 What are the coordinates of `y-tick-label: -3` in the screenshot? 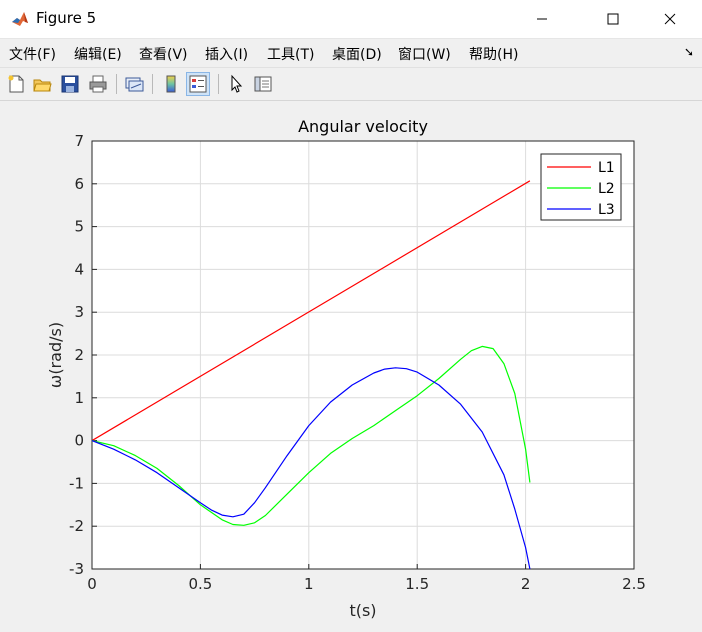 It's located at (76, 569).